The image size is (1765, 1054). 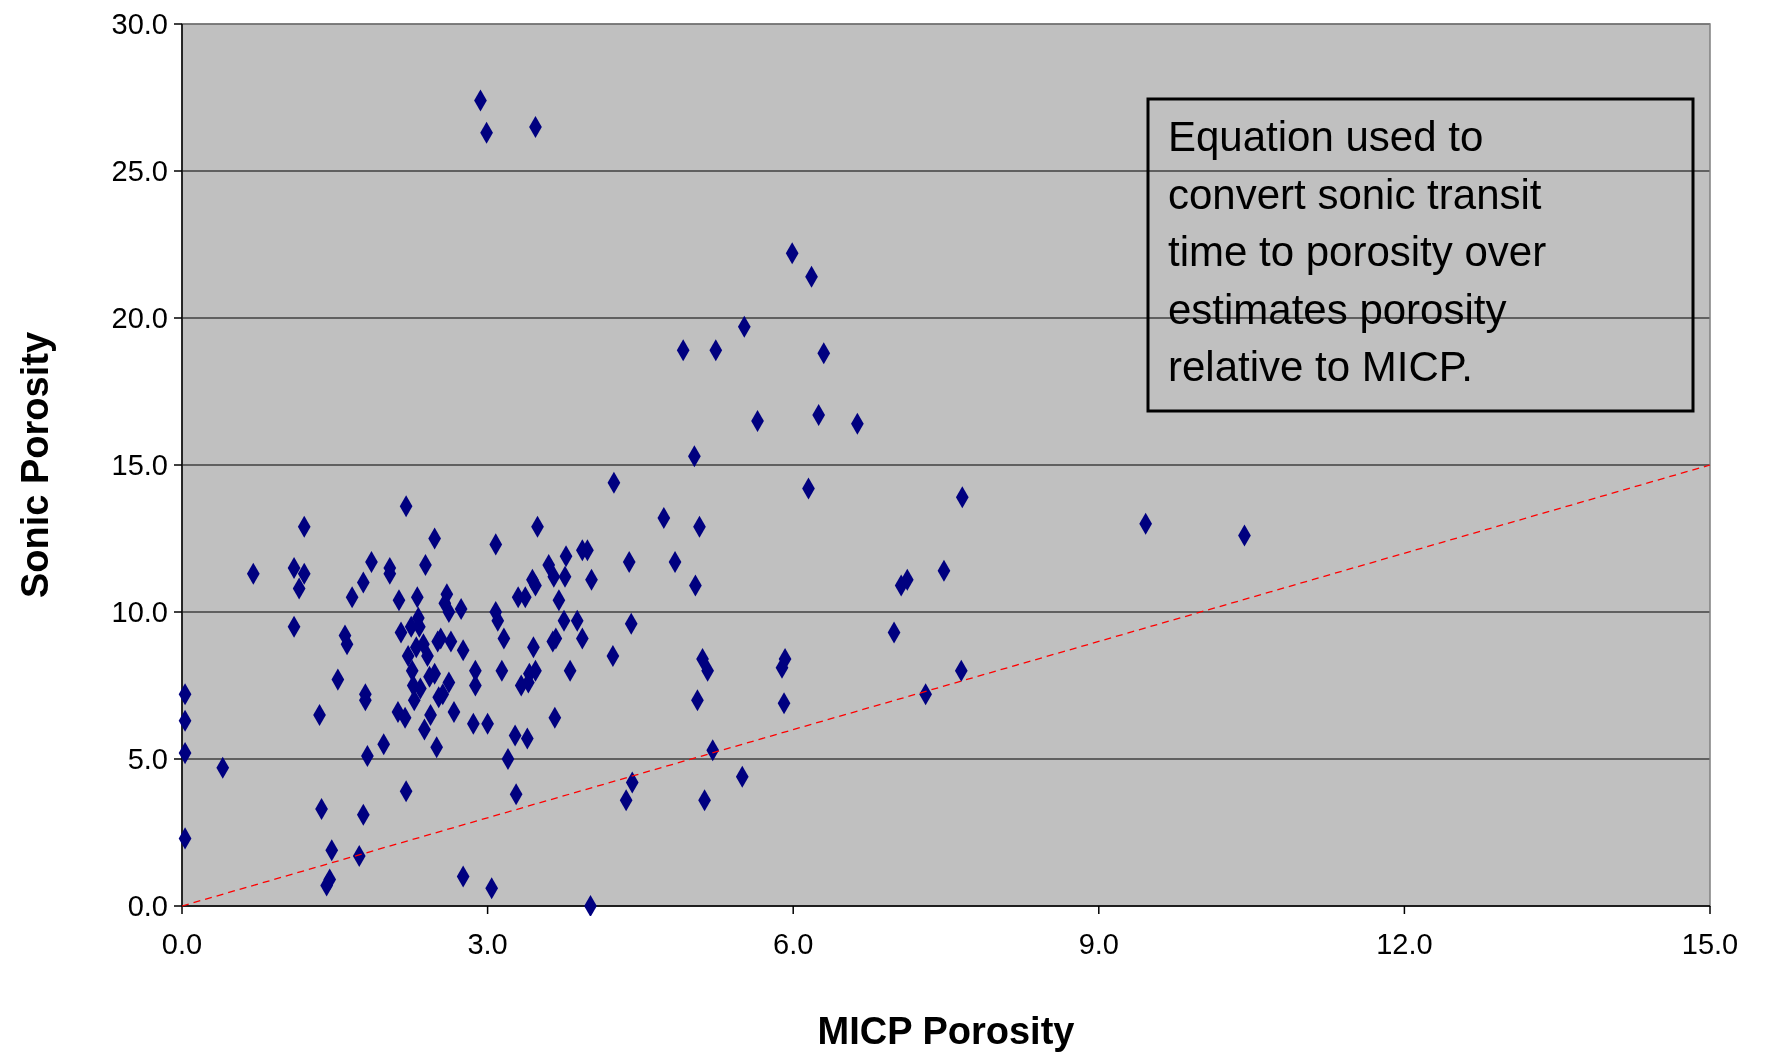 I want to click on x-tick-label: 3.0, so click(x=487, y=944).